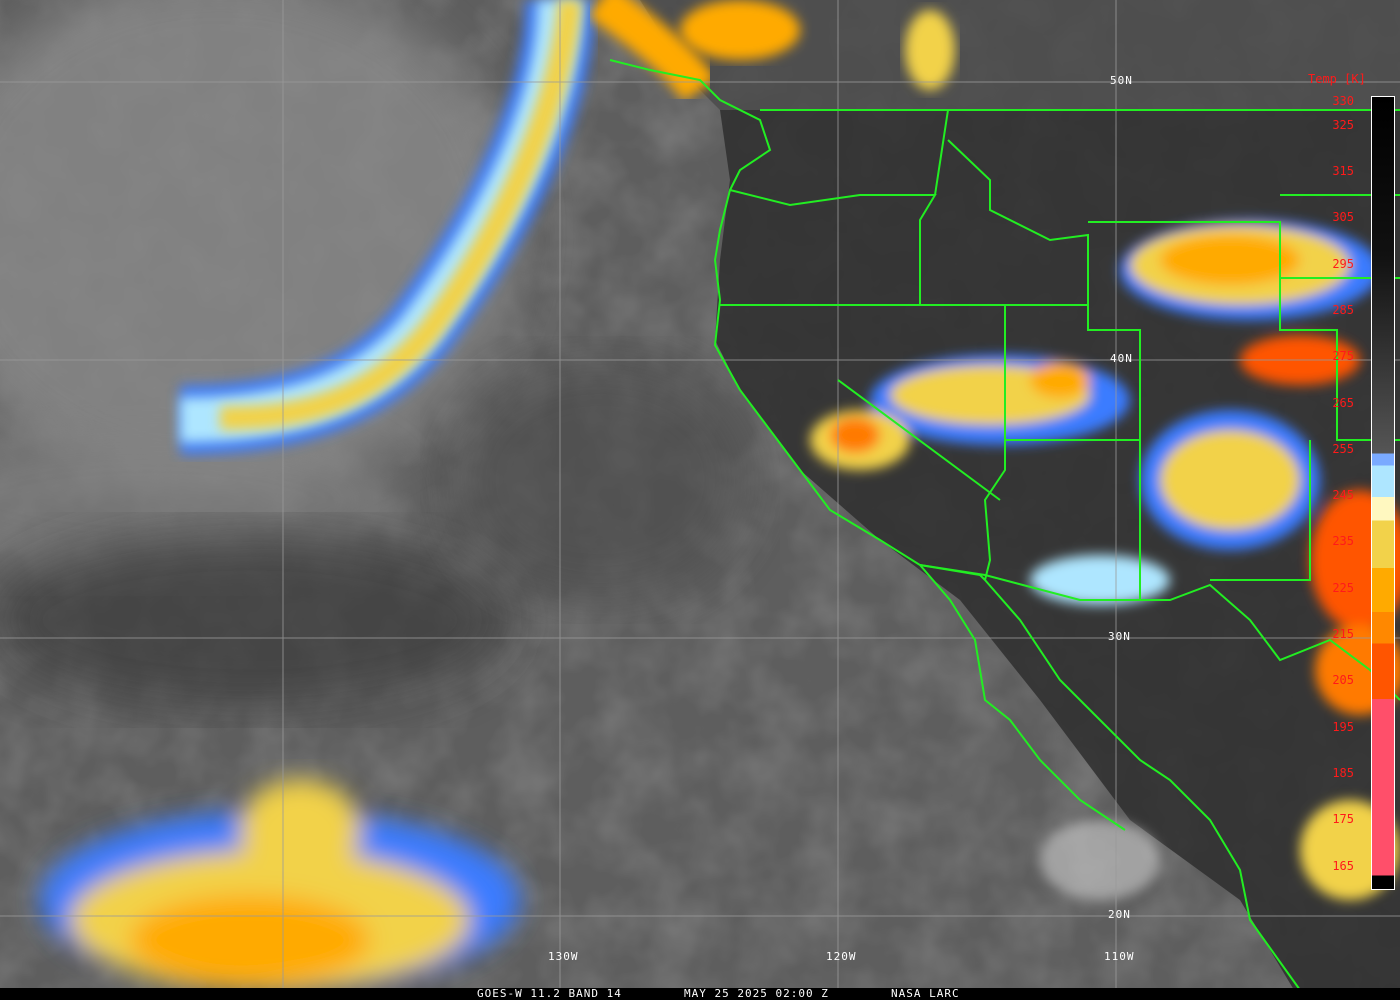 The image size is (1400, 1000). Describe the element at coordinates (1343, 819) in the screenshot. I see `colorbar-tick-label: 175` at that location.